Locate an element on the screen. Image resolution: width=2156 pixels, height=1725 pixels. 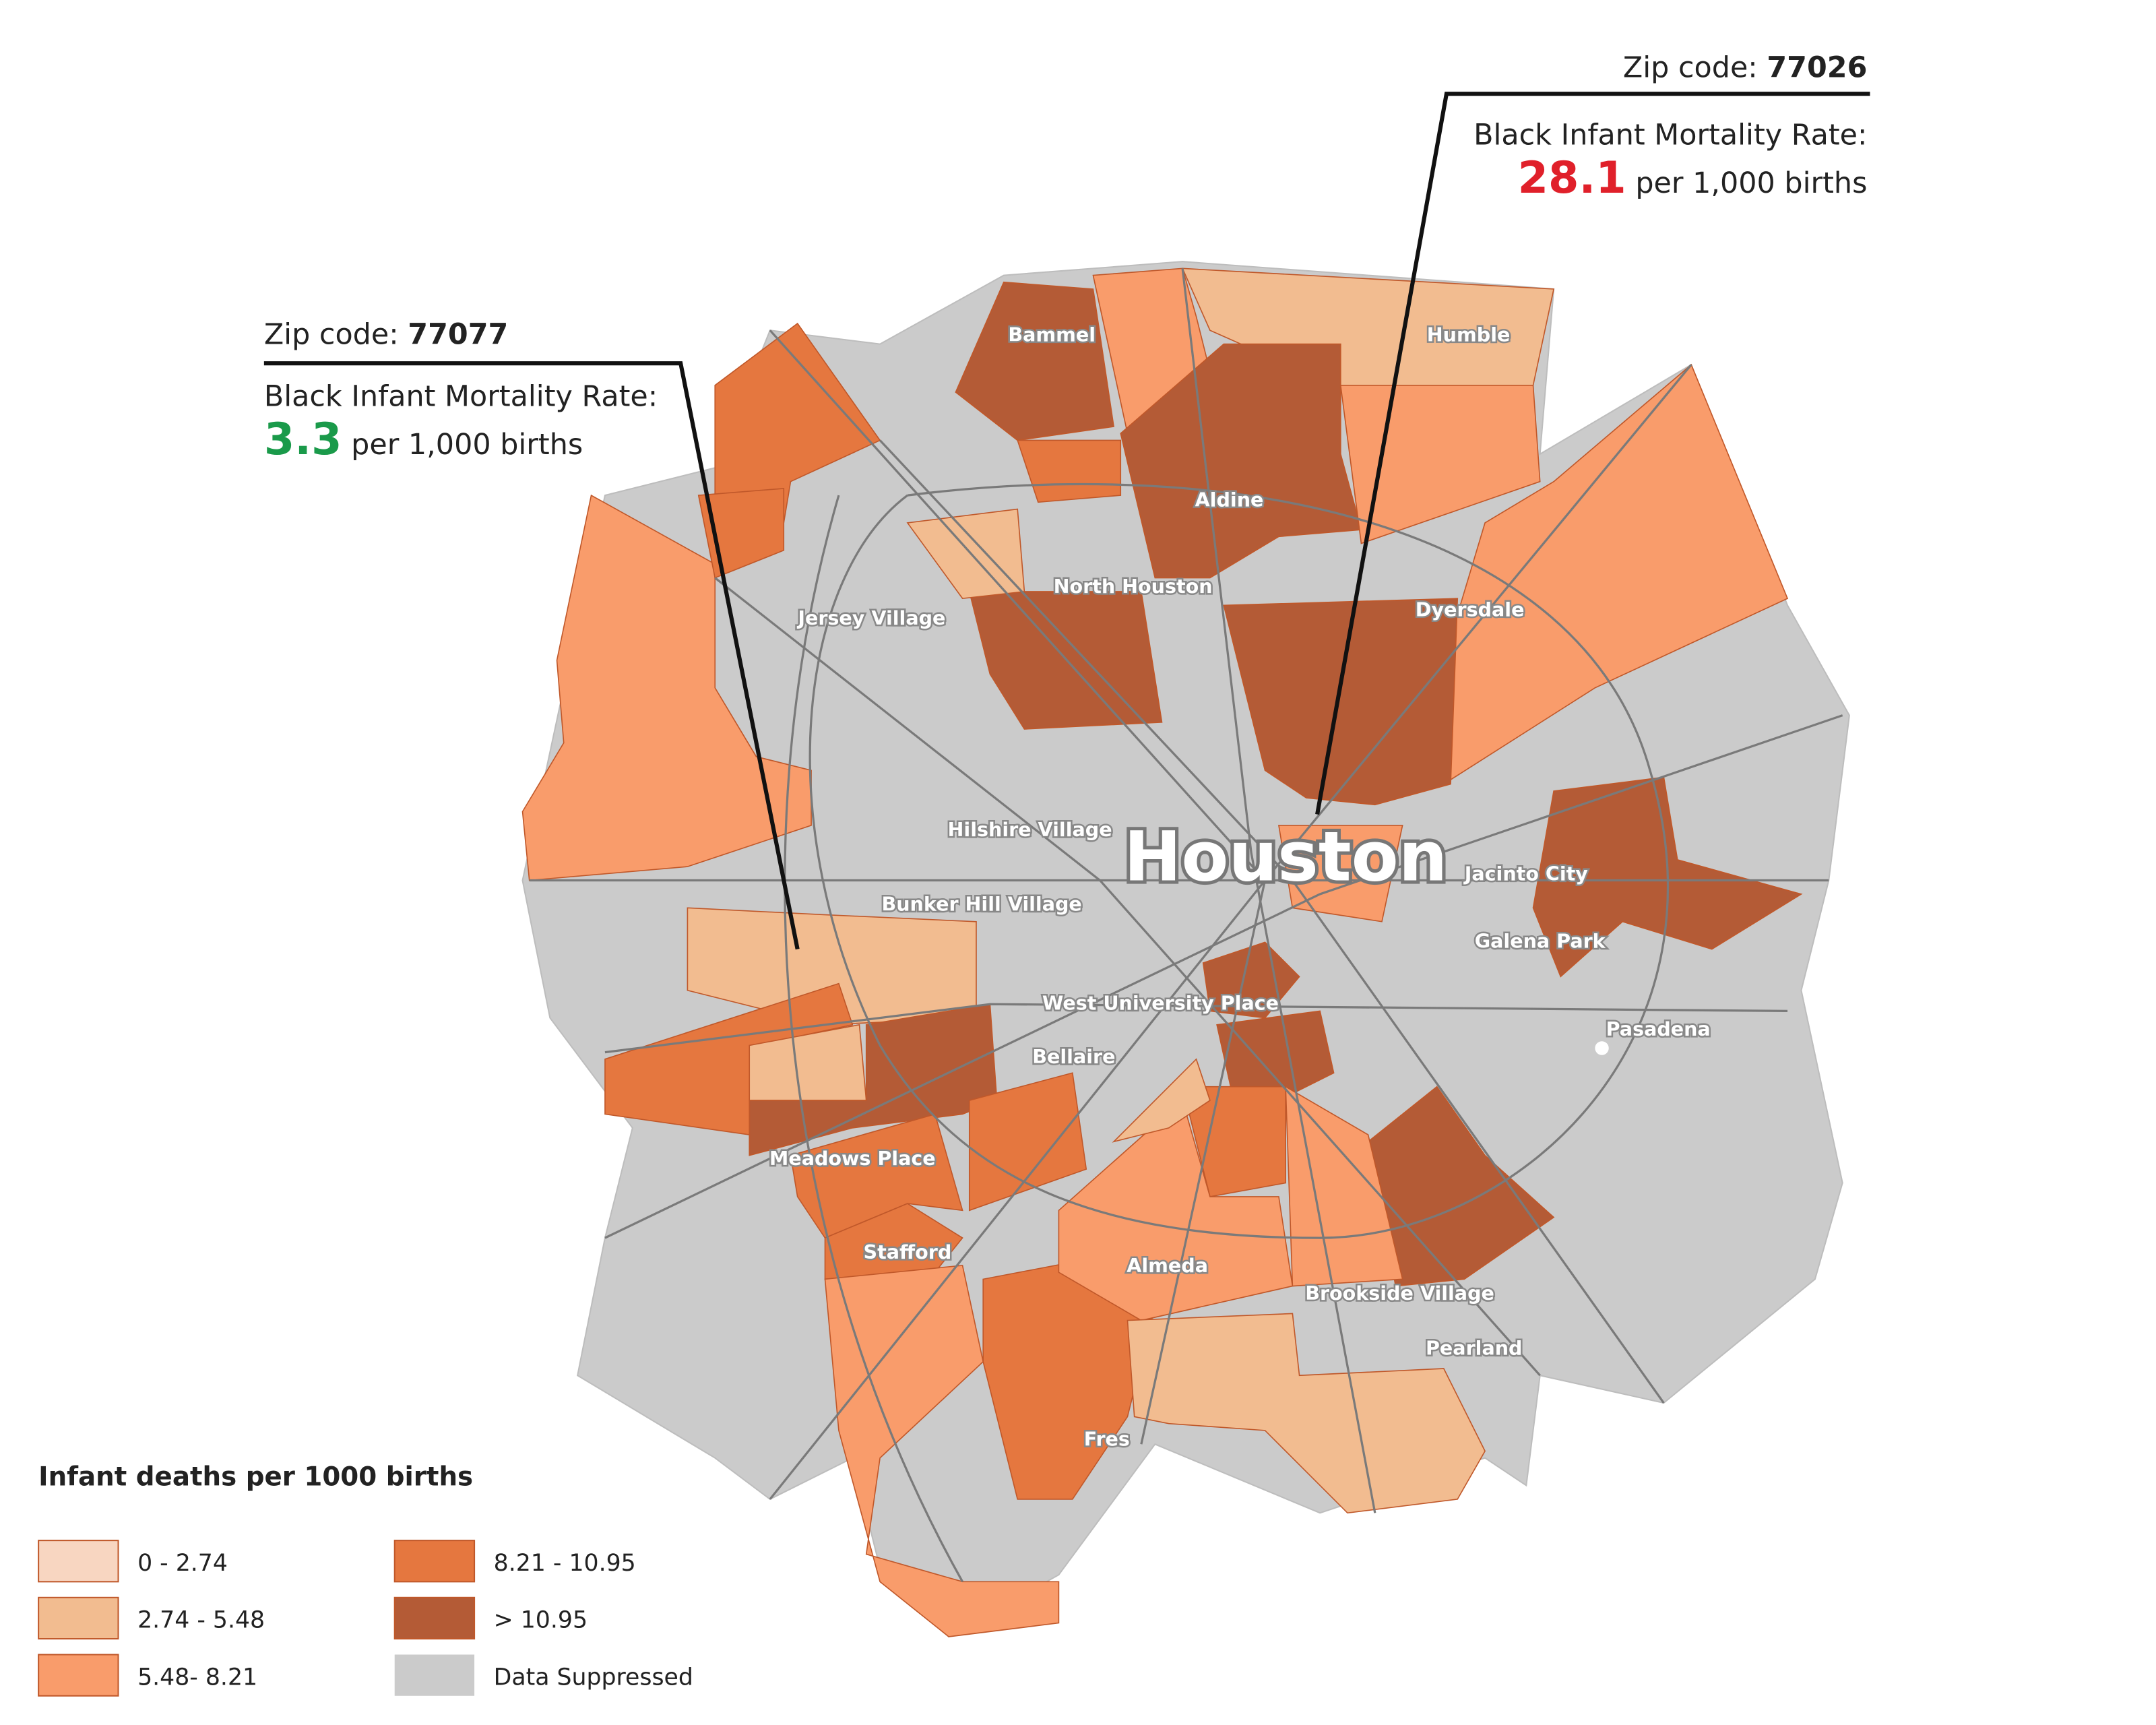
city-label: Houston is located at coordinates (1285, 857).